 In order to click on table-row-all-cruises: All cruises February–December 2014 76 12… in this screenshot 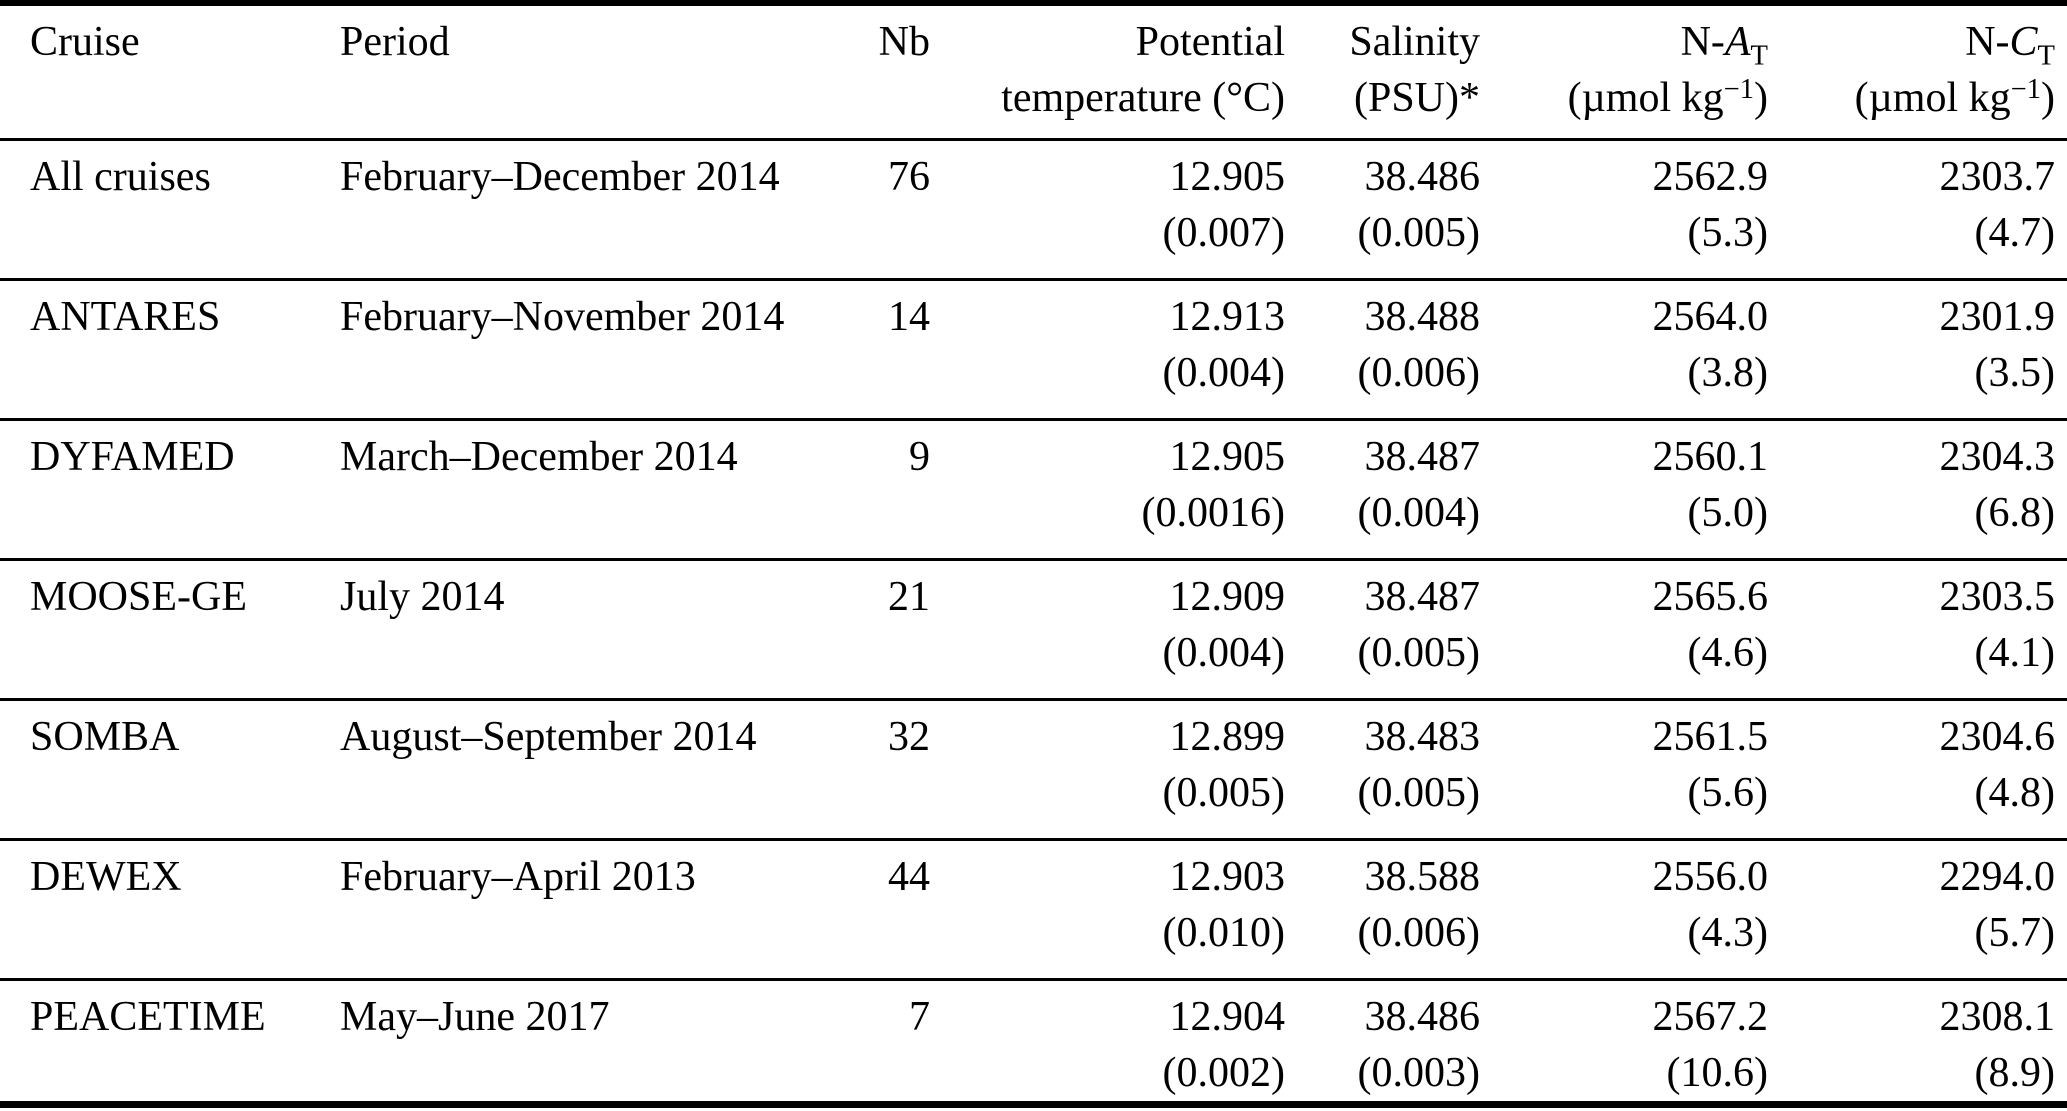, I will do `click(1033, 210)`.